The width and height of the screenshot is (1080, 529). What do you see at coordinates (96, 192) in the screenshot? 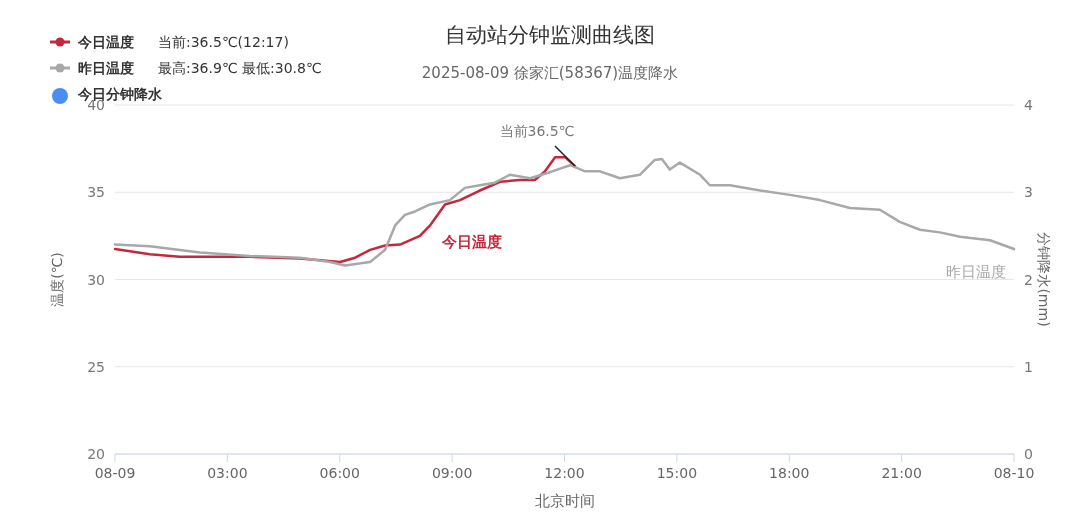
I see `y-tick-label: 35` at bounding box center [96, 192].